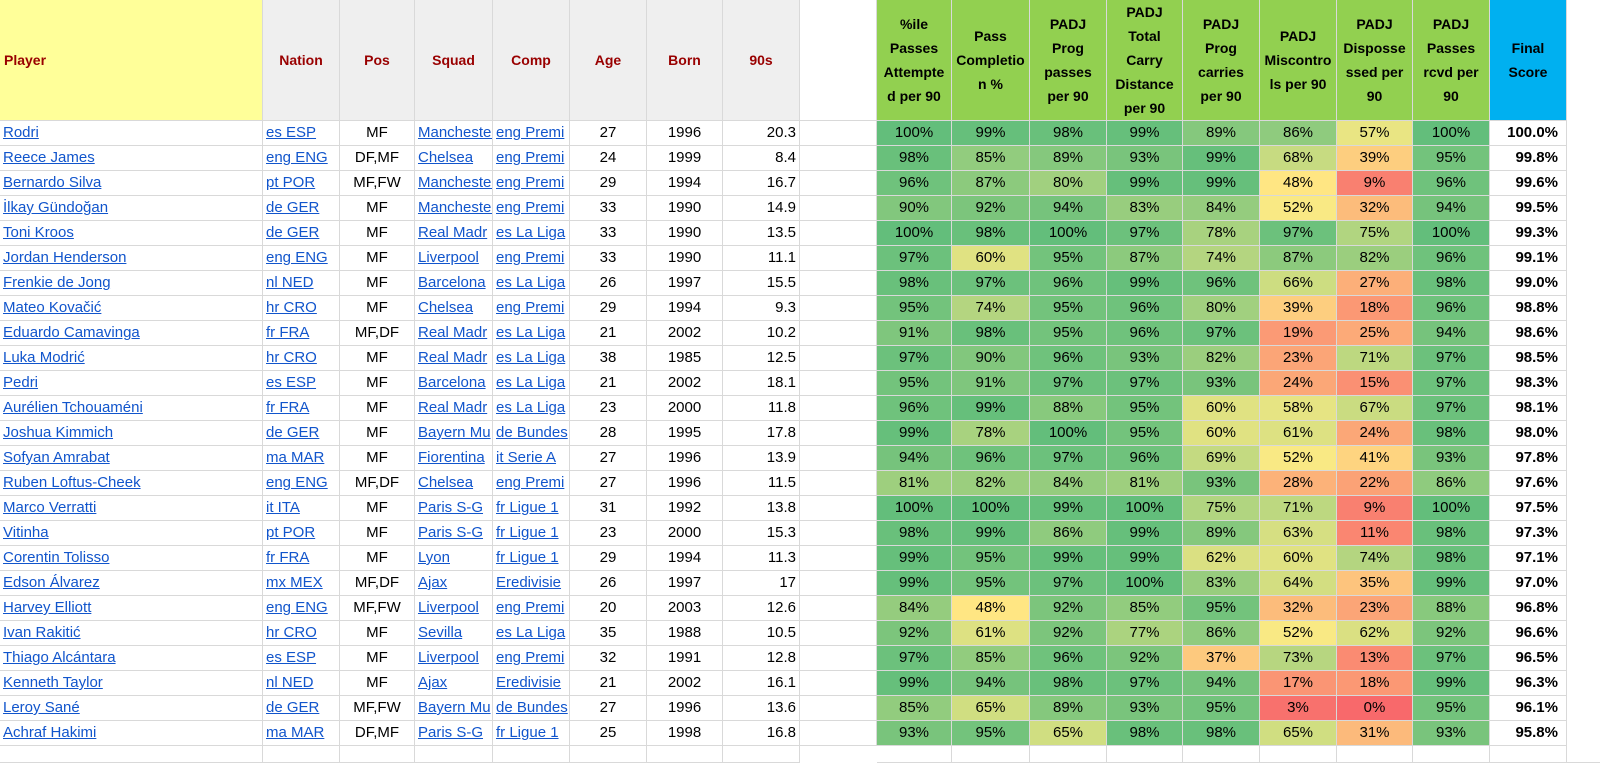  Describe the element at coordinates (1068, 60) in the screenshot. I see `column-header: PADJ Prog passes per 90` at that location.